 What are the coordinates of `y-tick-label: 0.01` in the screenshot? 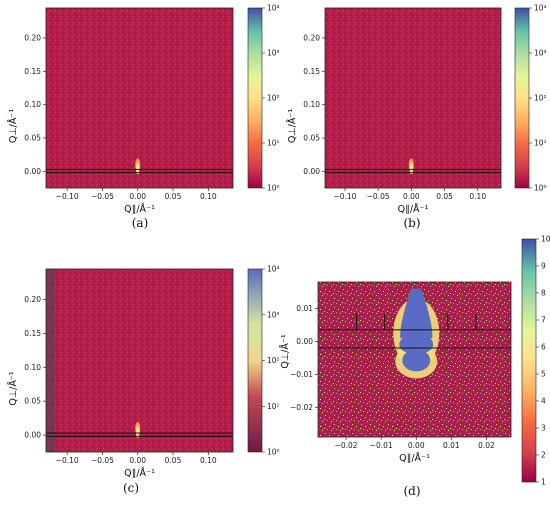 It's located at (304, 308).